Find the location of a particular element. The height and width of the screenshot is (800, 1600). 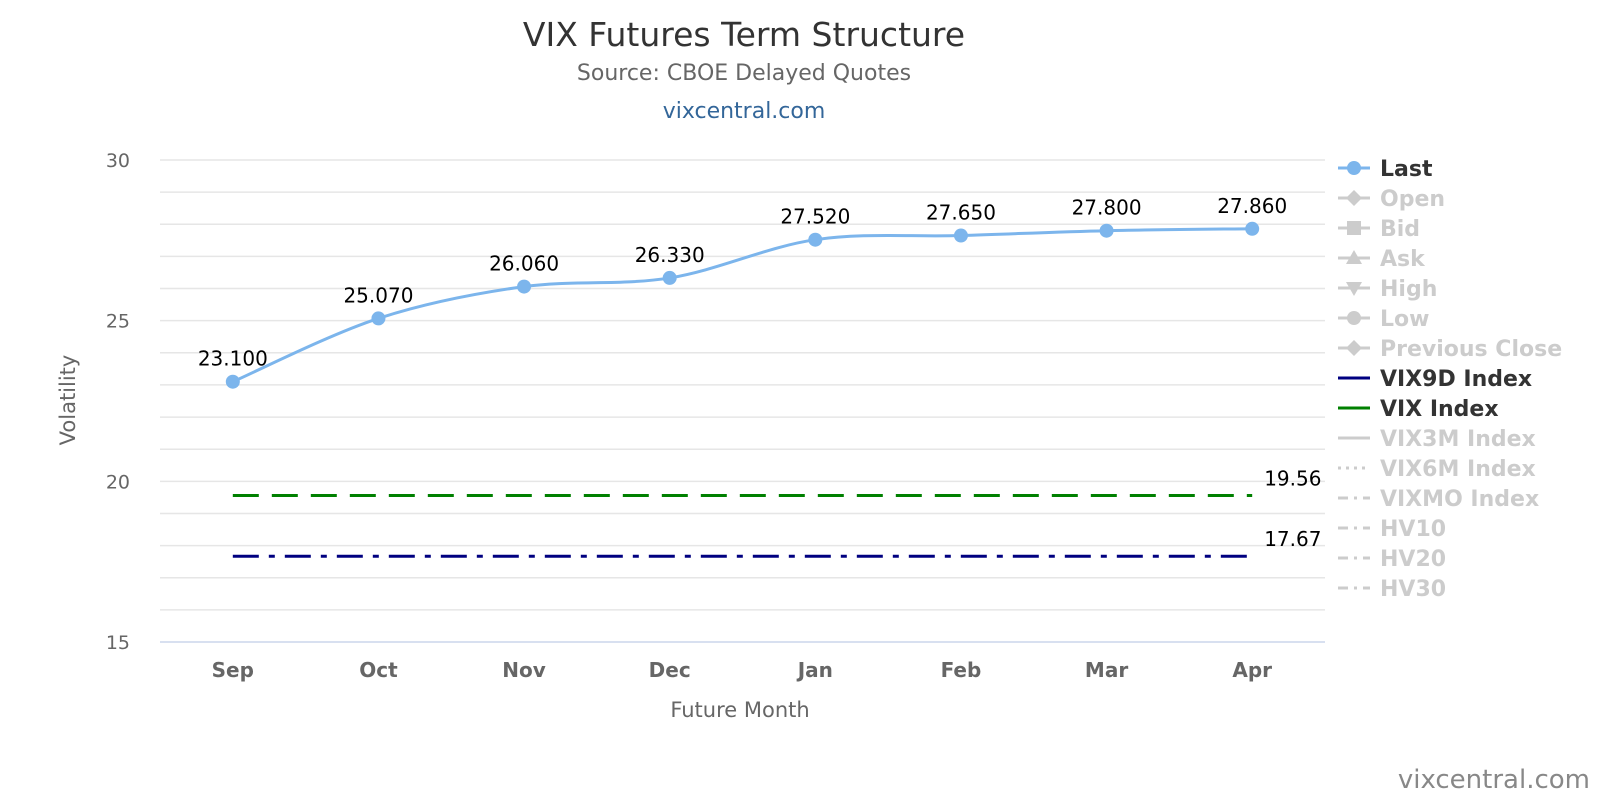

last-series-value-label: 26.330 is located at coordinates (670, 255).